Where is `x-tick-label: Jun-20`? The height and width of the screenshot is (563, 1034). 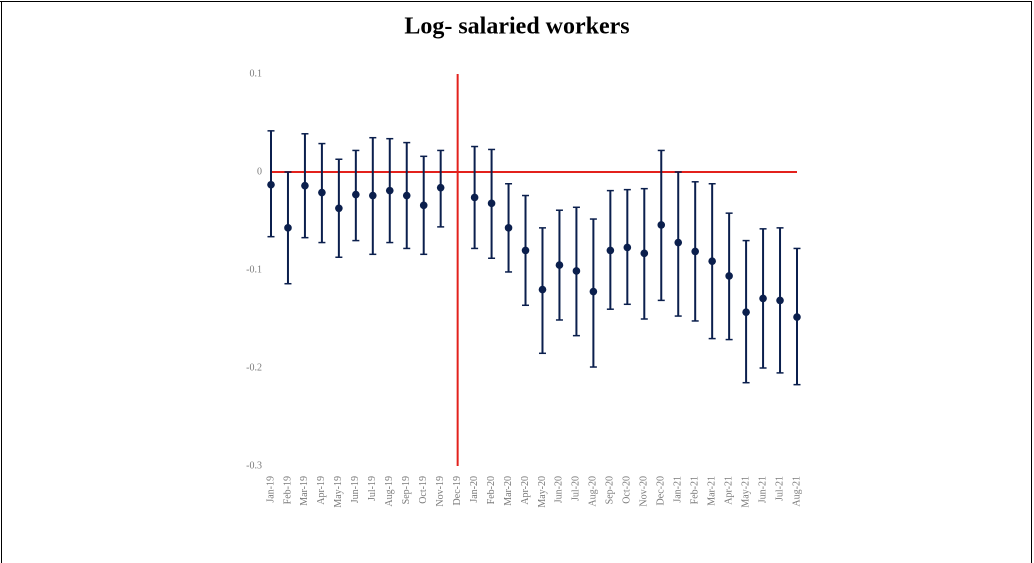 x-tick-label: Jun-20 is located at coordinates (559, 489).